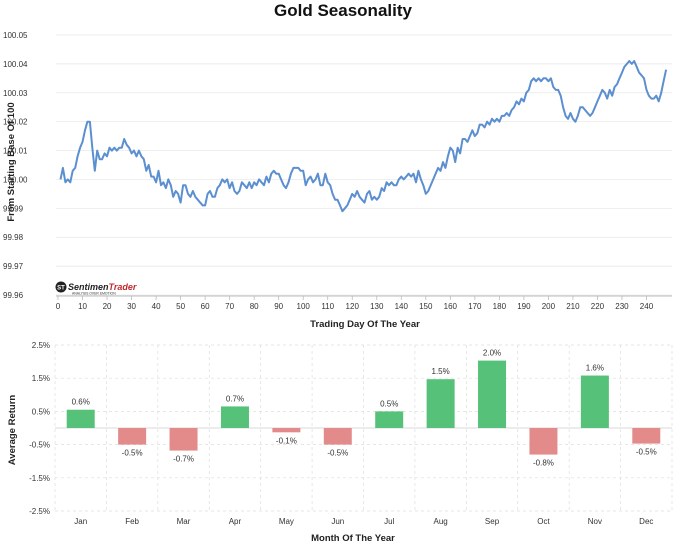  Describe the element at coordinates (81, 402) in the screenshot. I see `bar-data-label: 0.6%` at that location.